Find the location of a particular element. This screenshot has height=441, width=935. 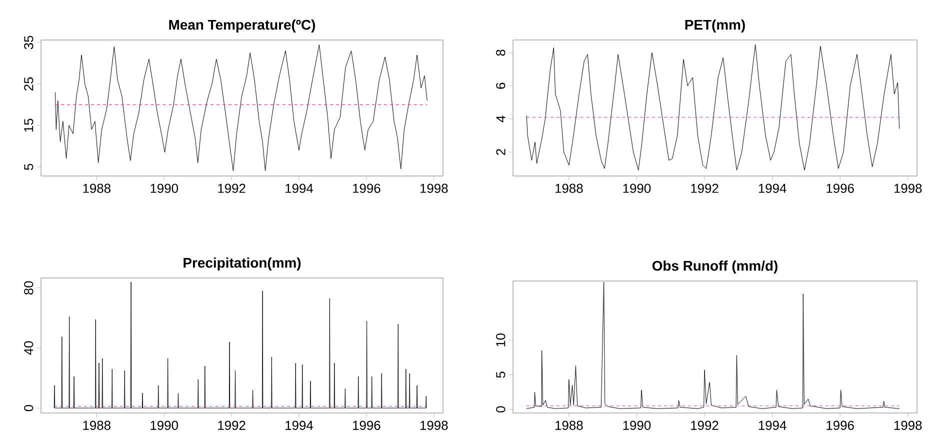

y-tick-label: 15 is located at coordinates (29, 125).